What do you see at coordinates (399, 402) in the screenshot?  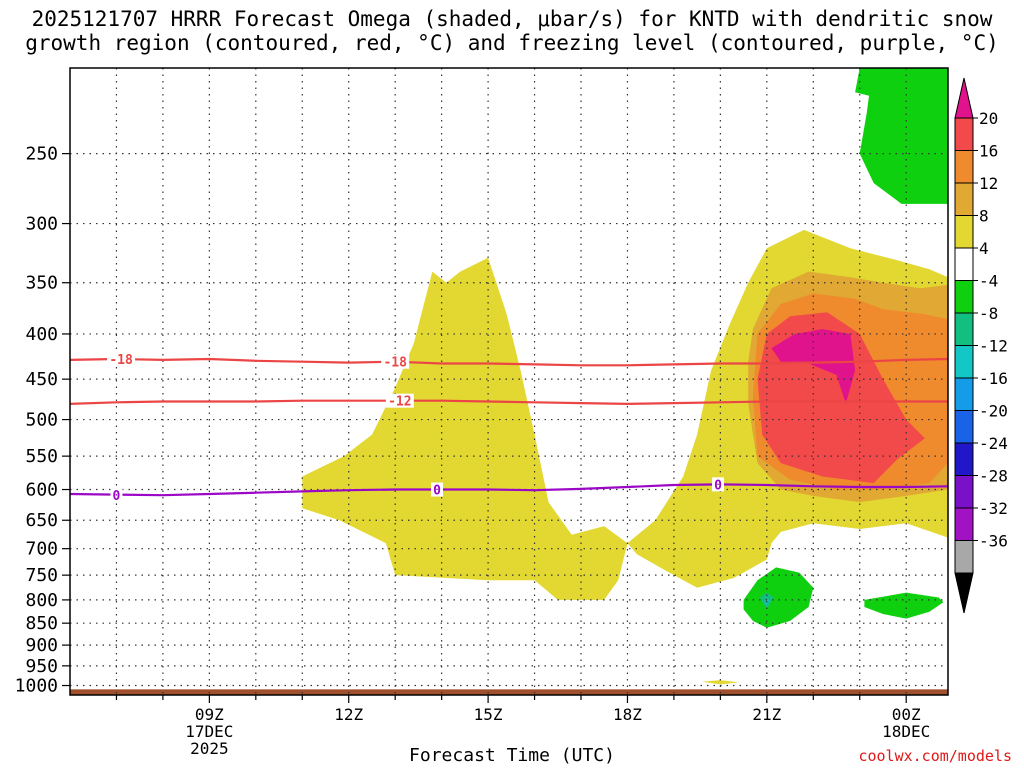 I see `dendritic--12-label-0: -12` at bounding box center [399, 402].